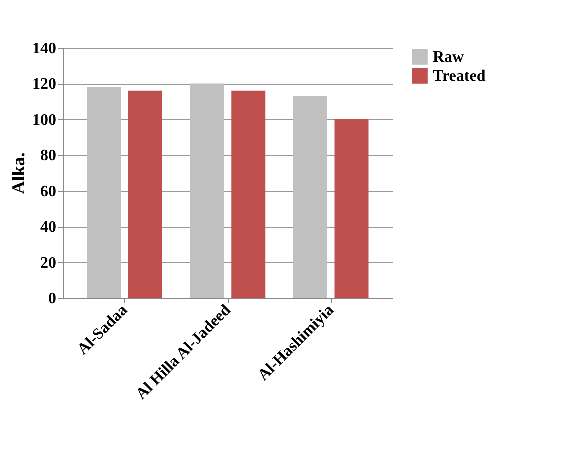  I want to click on legend-label: Raw, so click(449, 57).